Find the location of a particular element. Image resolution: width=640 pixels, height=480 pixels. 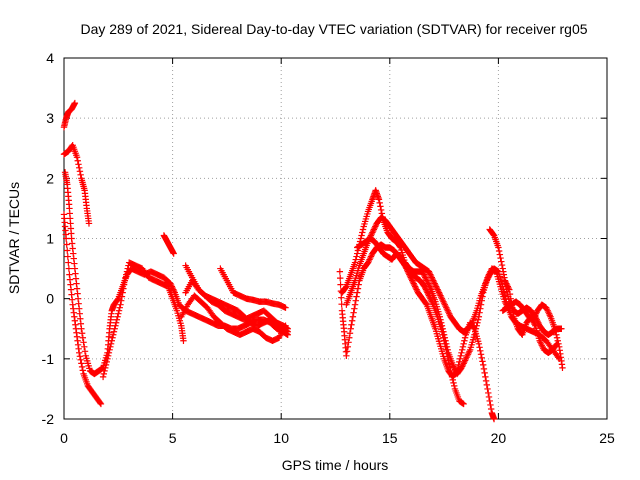

series-s17 is located at coordinates (531, 317).